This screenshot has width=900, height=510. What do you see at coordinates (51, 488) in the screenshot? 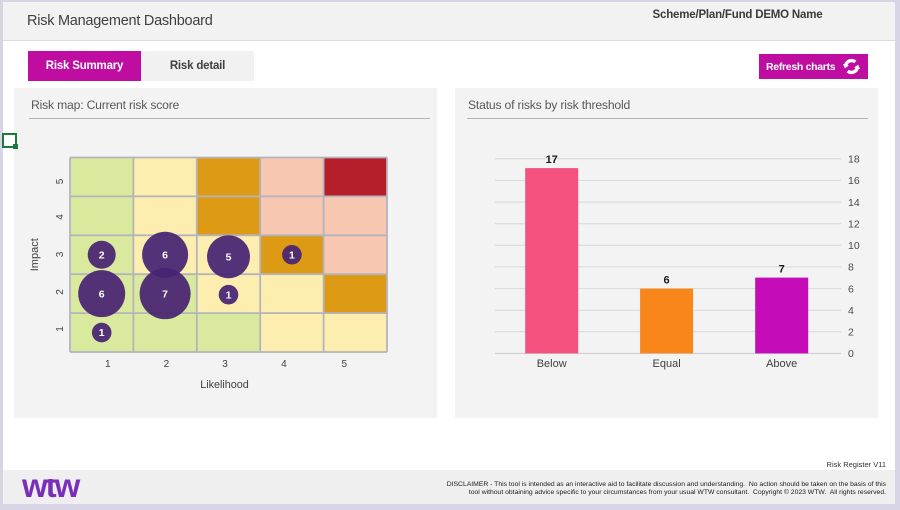
I see `svg-text: wtw` at bounding box center [51, 488].